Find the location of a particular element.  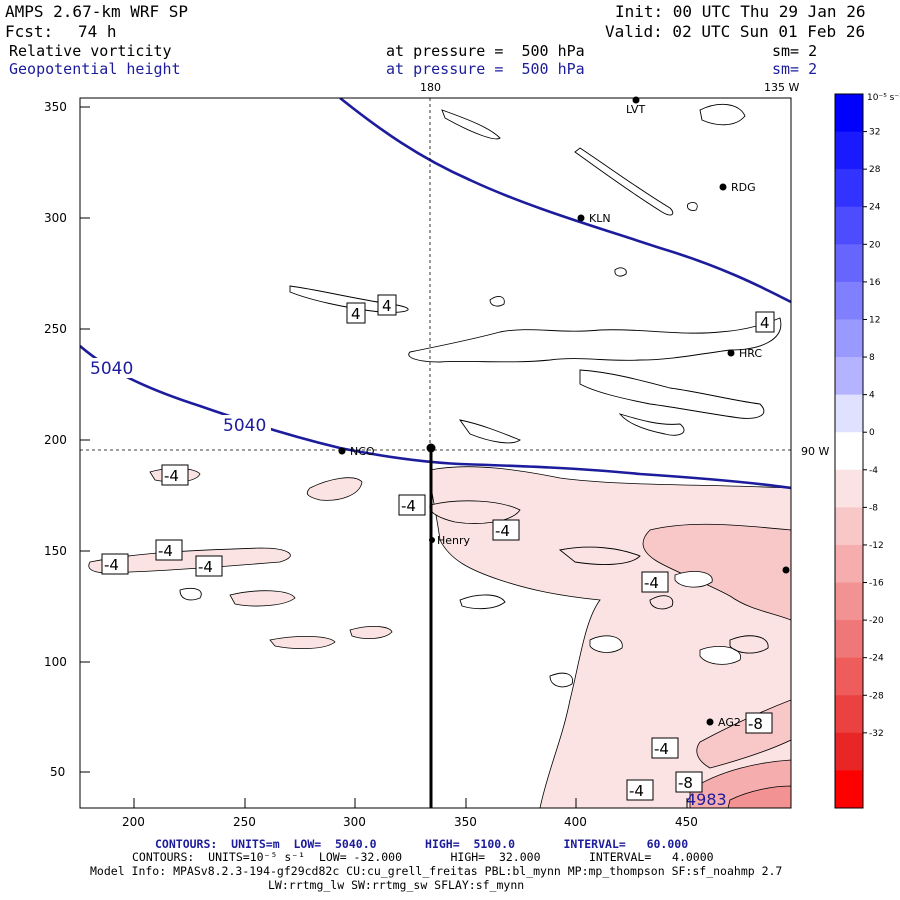

y-axis: 50 100 150 200 250 300 350 is located at coordinates (67, 439).